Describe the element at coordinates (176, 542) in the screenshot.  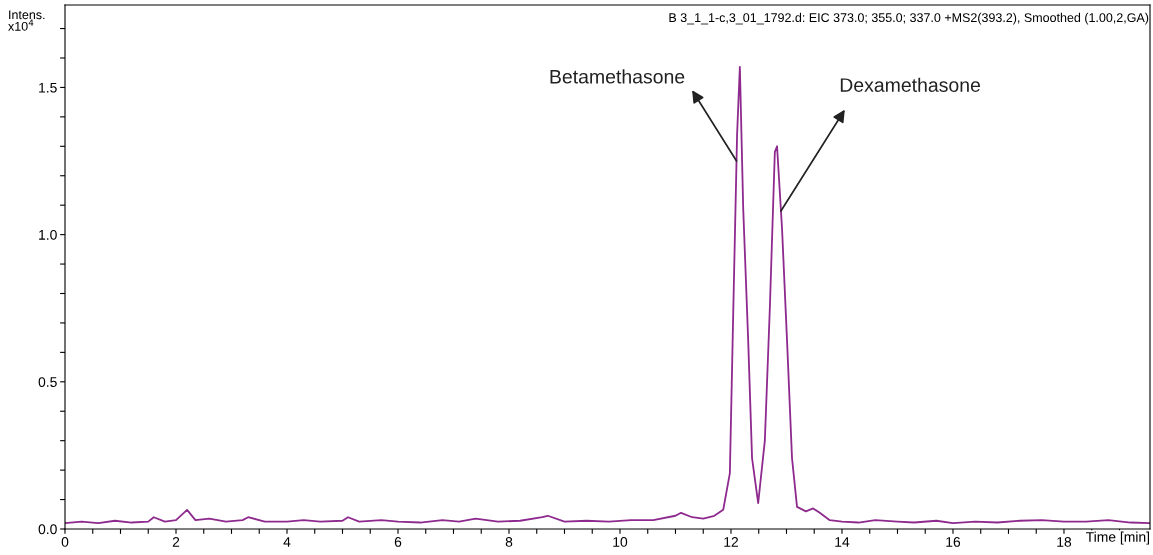
I see `x-tick-label: 2` at that location.